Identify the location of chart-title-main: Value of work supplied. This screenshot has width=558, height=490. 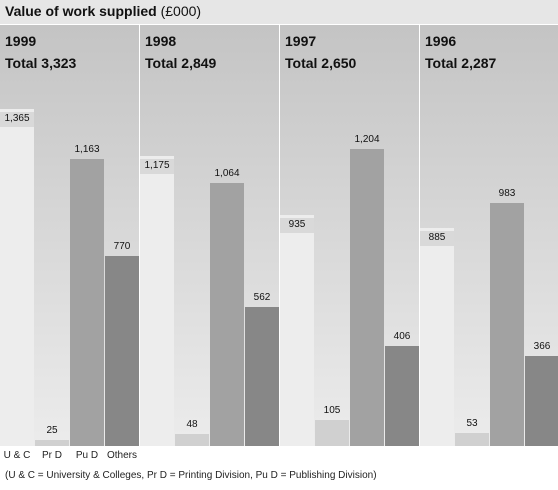
(81, 11).